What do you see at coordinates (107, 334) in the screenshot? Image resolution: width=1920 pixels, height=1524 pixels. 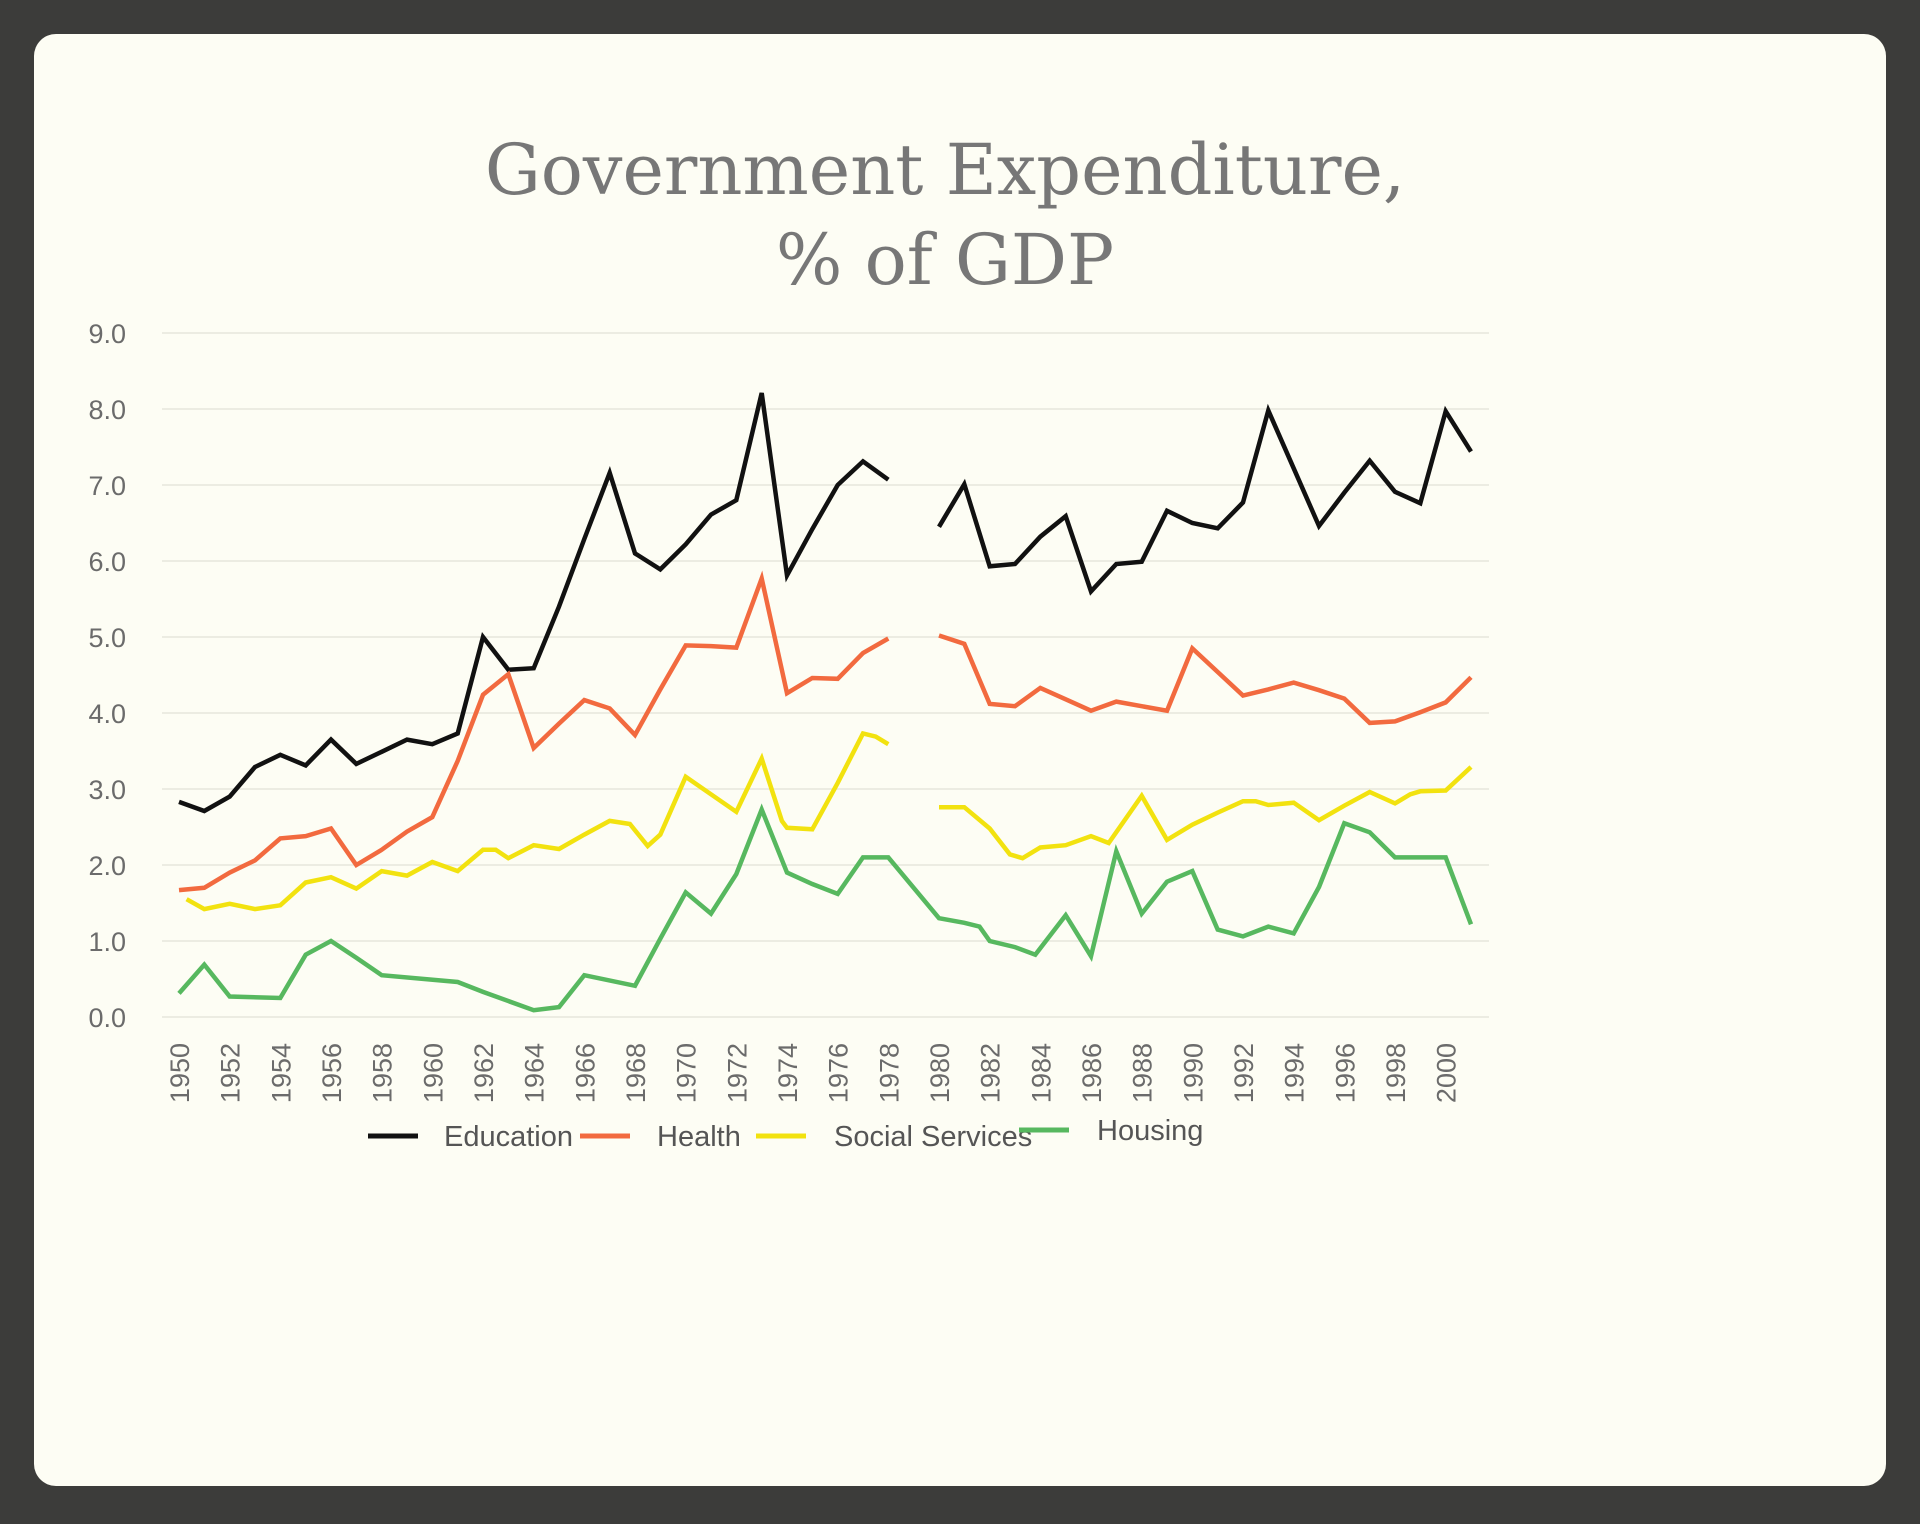 I see `y-tick-label: 9.0` at bounding box center [107, 334].